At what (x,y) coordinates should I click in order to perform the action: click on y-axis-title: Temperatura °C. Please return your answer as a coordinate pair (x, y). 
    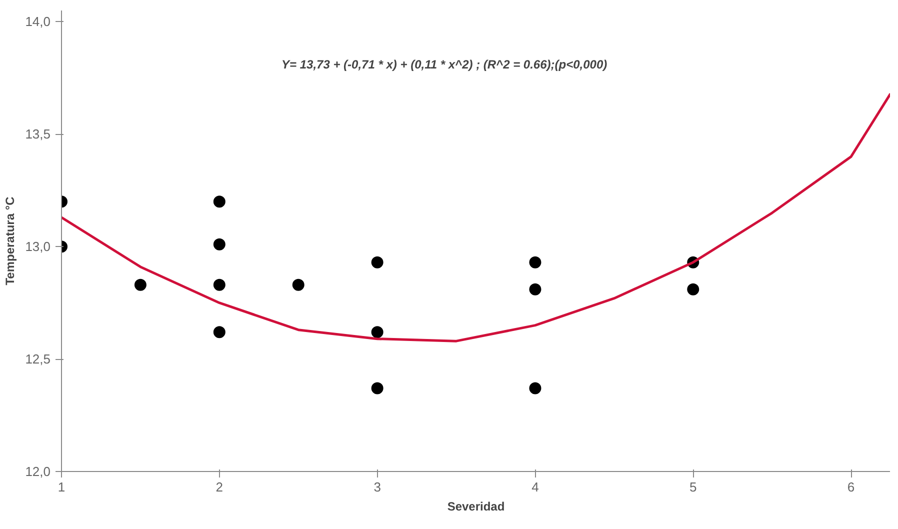
    Looking at the image, I should click on (10, 241).